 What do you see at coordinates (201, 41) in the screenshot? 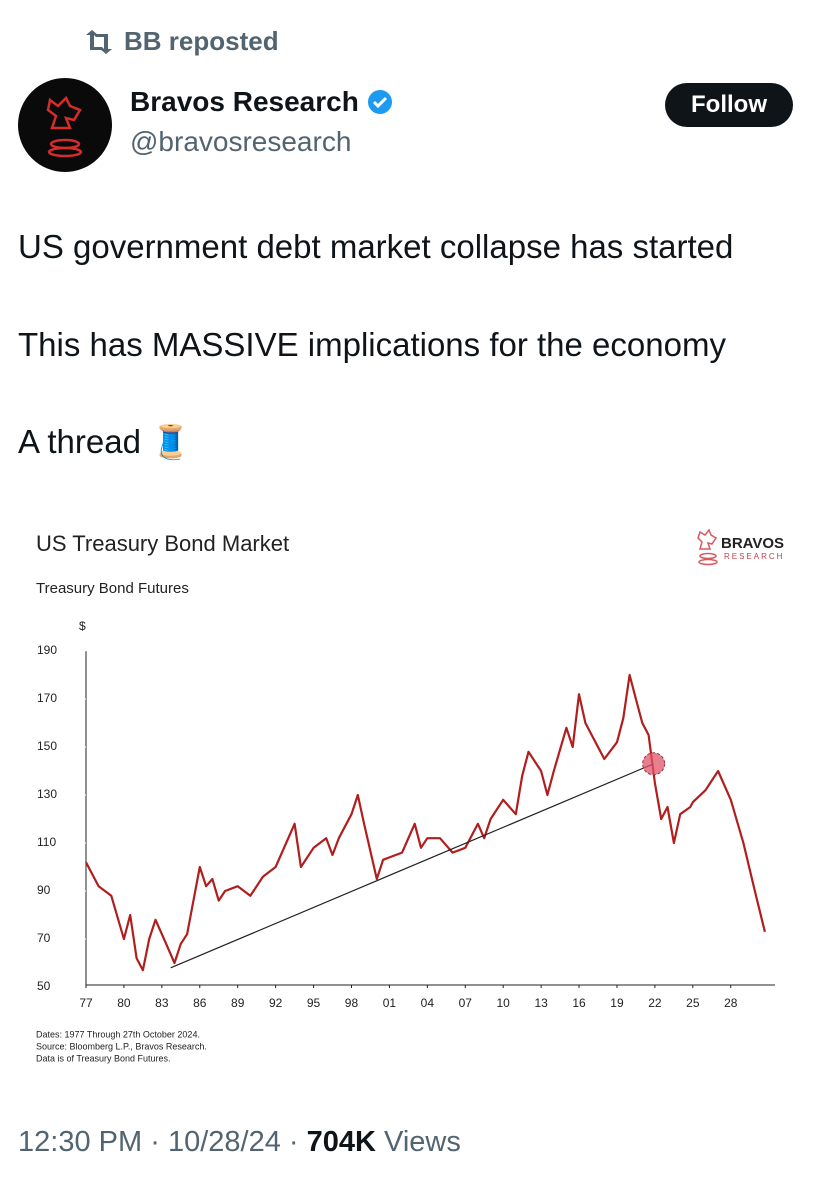
I see `repost-label: BB reposted` at bounding box center [201, 41].